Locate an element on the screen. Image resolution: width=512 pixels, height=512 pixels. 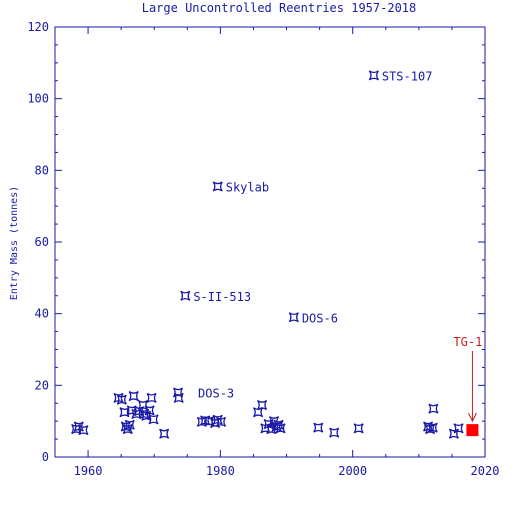
point-label: S-II-513 is located at coordinates (222, 297).